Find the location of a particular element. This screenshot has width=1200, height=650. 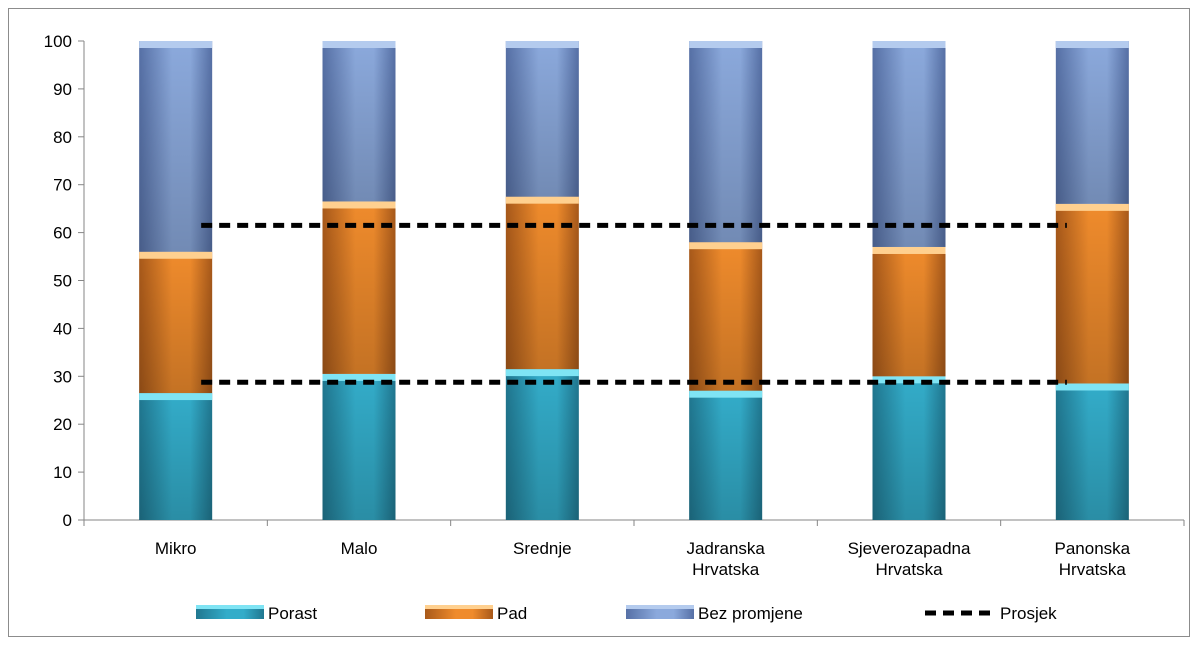

bar-shade-pad-malo is located at coordinates (359, 287).